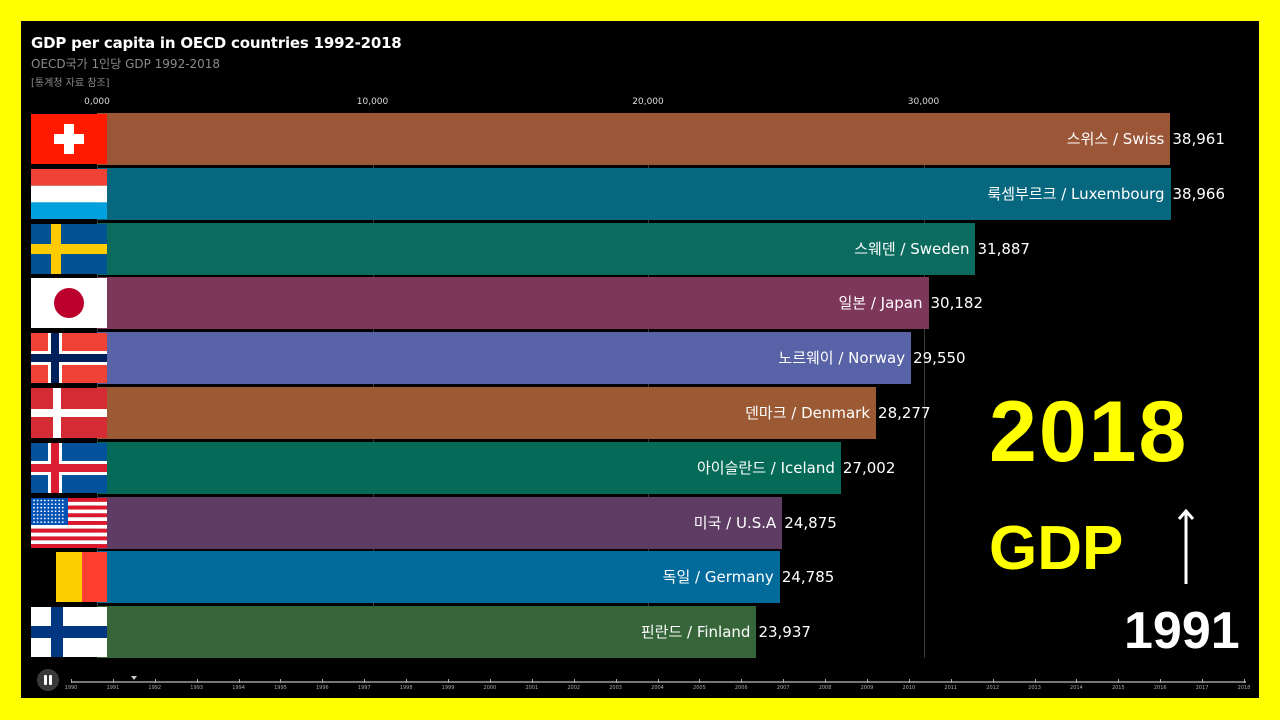 The width and height of the screenshot is (1280, 720). I want to click on bar-value: 24,785, so click(808, 577).